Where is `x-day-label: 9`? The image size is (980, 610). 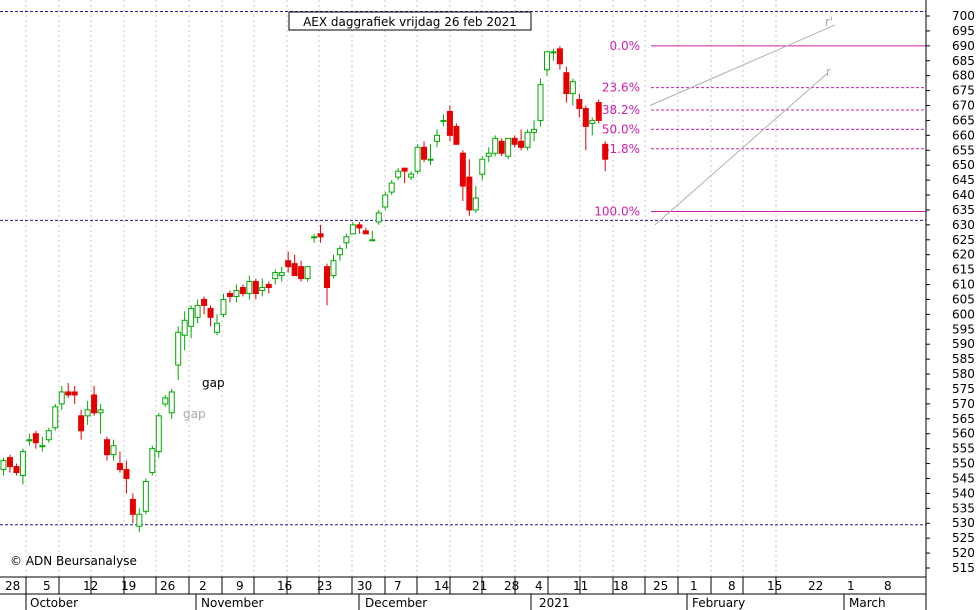
x-day-label: 9 is located at coordinates (240, 586).